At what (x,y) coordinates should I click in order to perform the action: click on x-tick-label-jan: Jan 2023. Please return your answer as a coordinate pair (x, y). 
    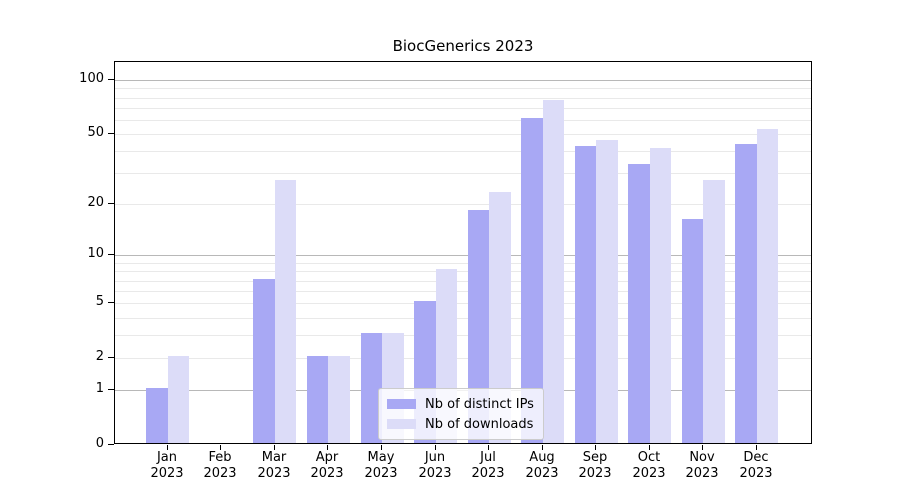
    Looking at the image, I should click on (167, 466).